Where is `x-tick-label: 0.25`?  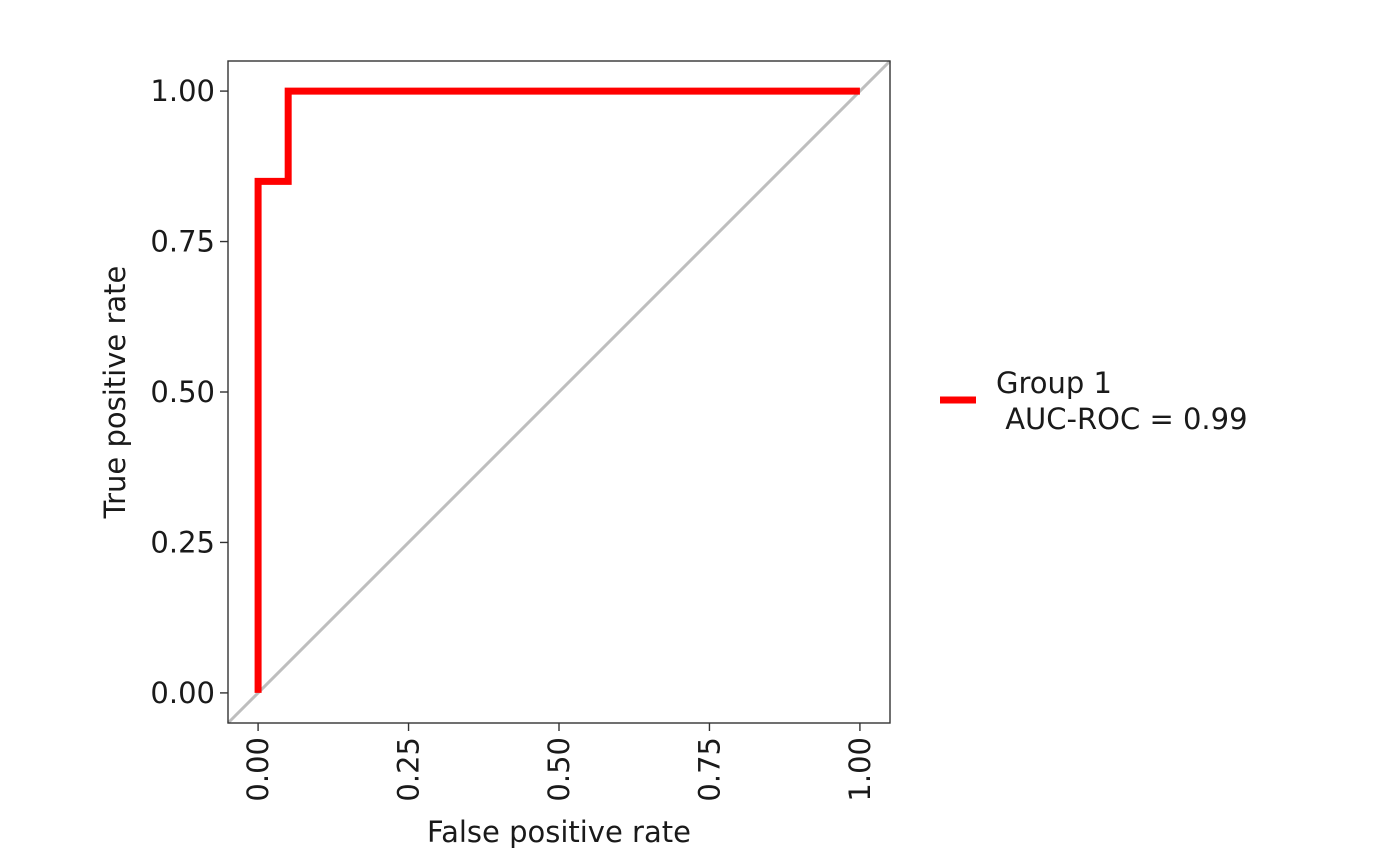
x-tick-label: 0.25 is located at coordinates (409, 769).